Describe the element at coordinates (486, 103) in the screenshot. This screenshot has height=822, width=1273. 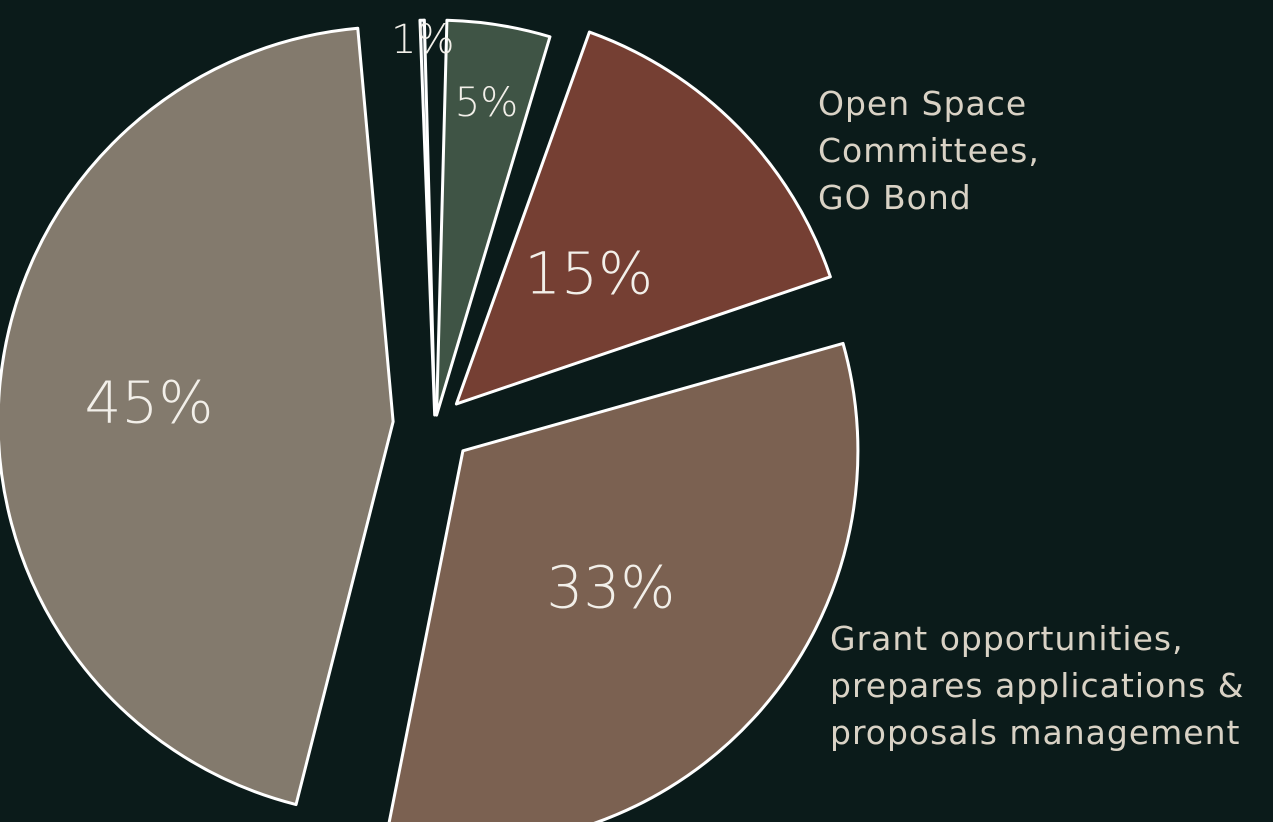
I see `slice-label-5-percent: 5%` at that location.